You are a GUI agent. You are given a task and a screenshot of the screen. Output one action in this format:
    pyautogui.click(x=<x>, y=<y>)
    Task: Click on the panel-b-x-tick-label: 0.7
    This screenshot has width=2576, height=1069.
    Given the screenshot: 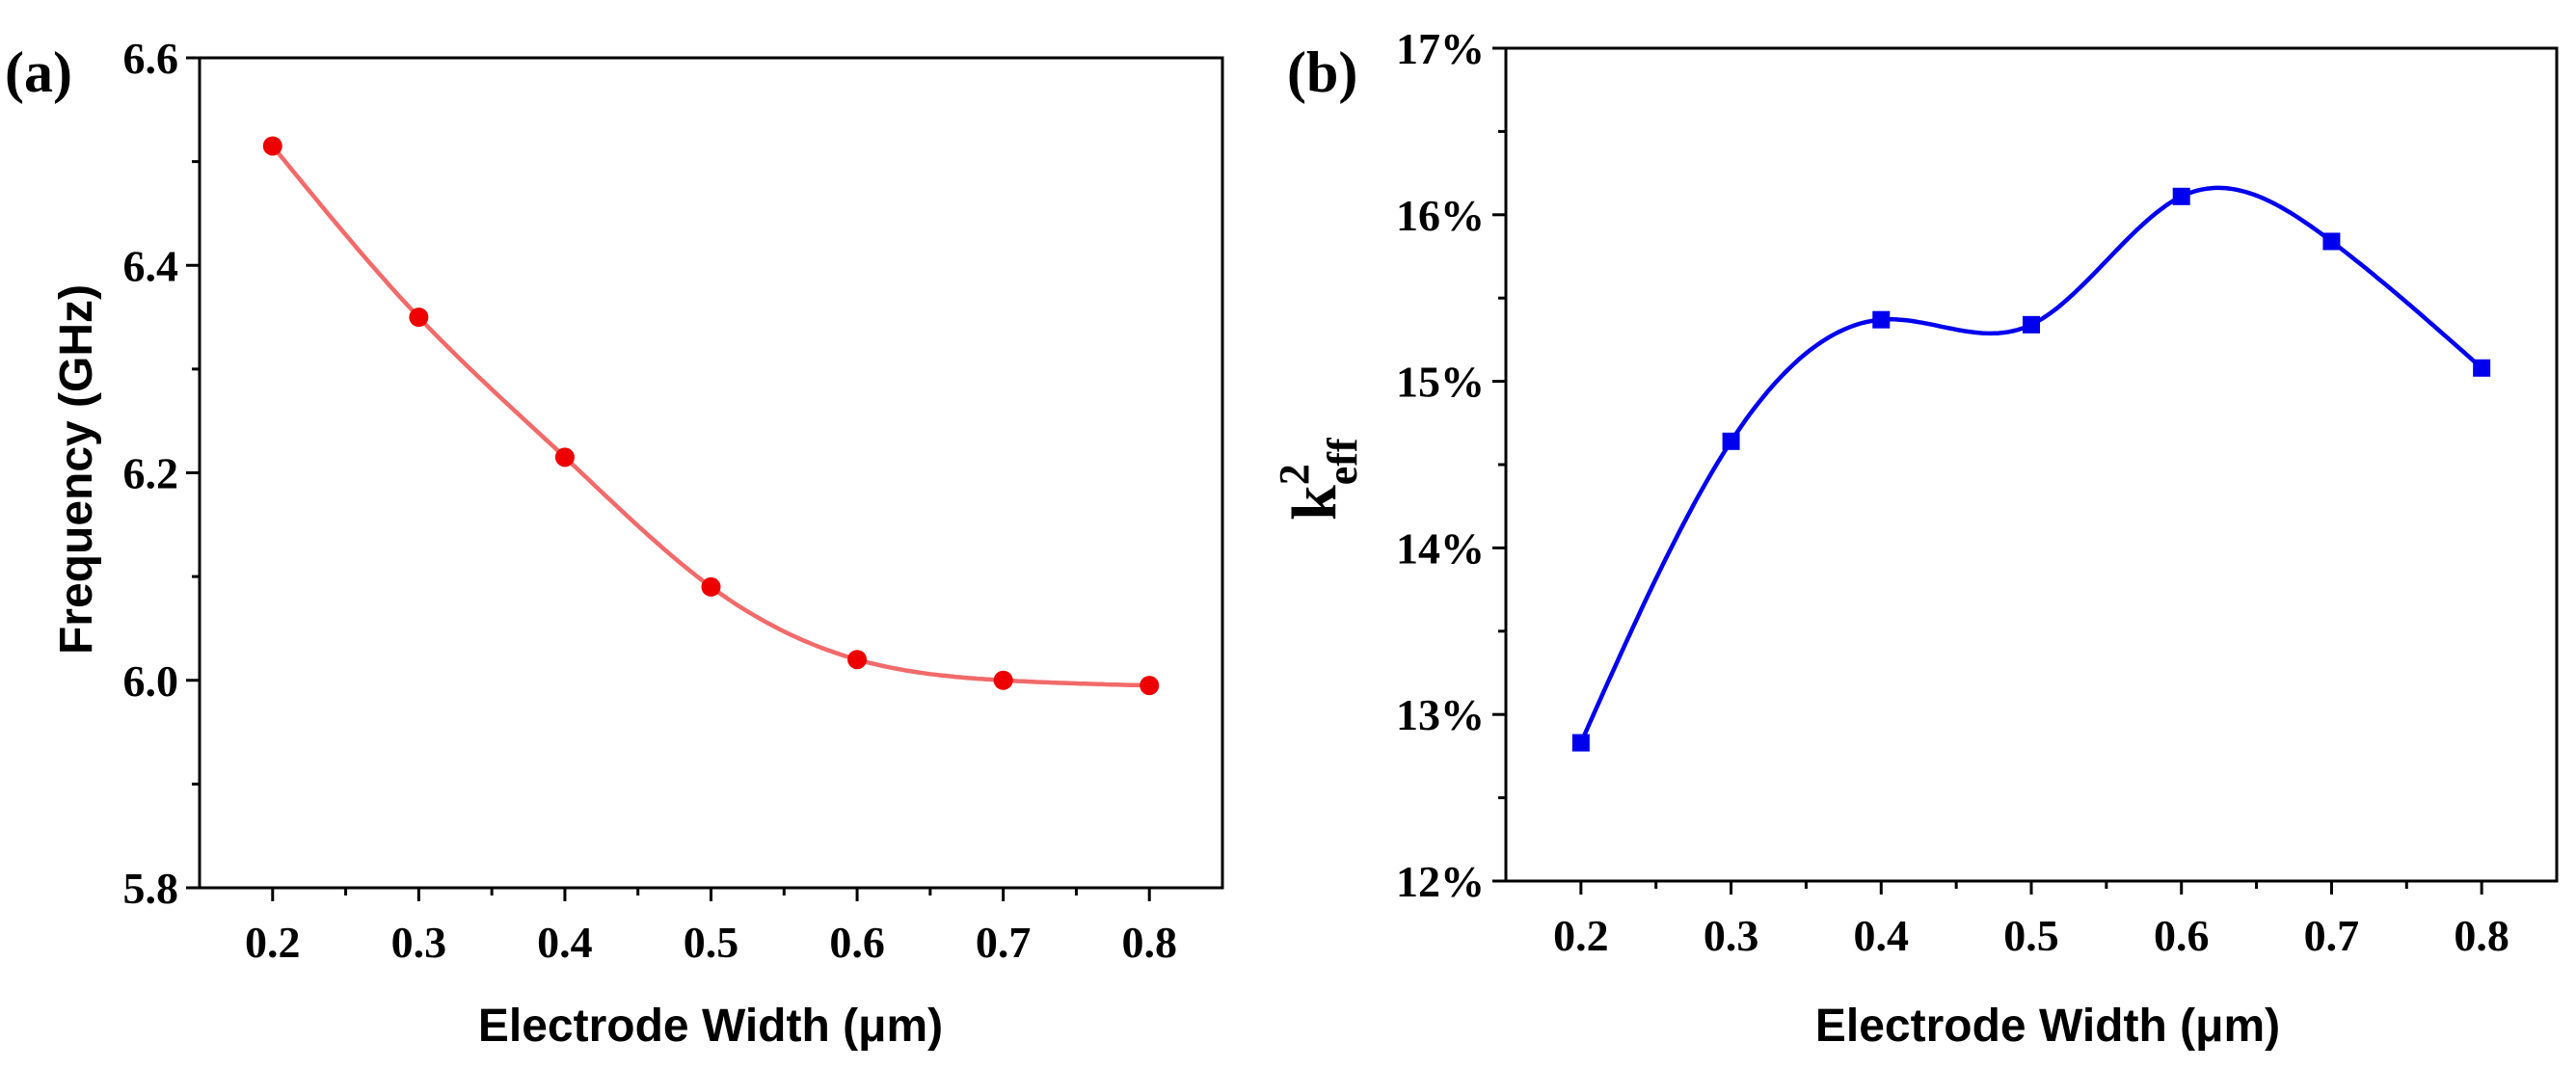 What is the action you would take?
    pyautogui.click(x=2332, y=935)
    